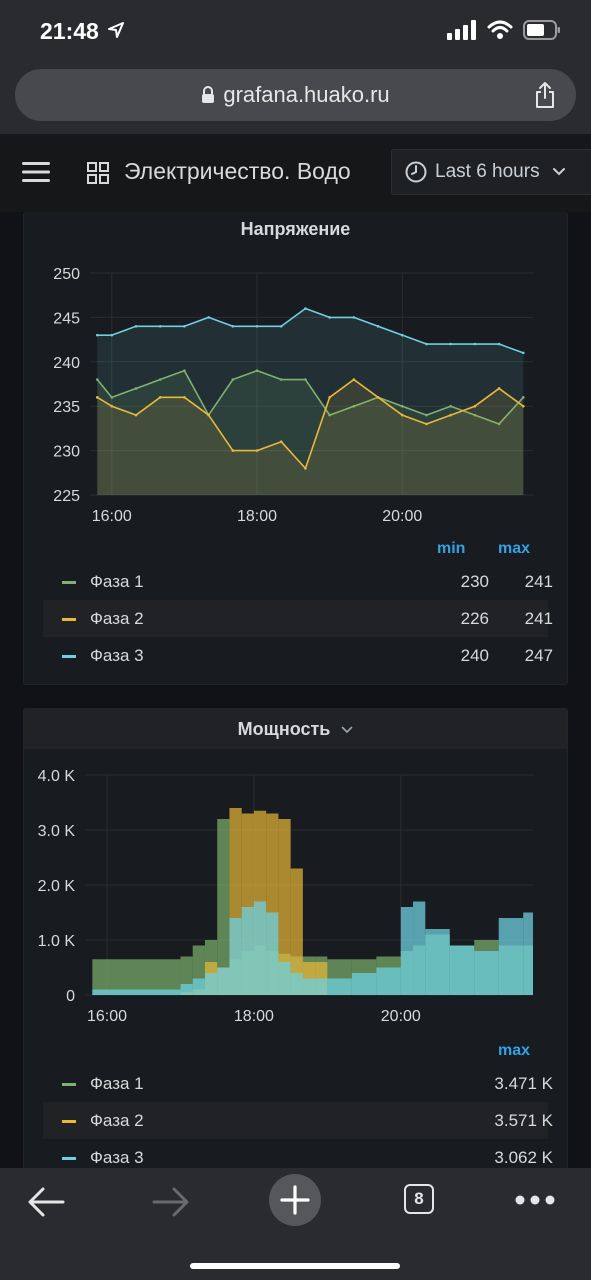 The image size is (591, 1280). I want to click on chevron-down-icon, so click(347, 730).